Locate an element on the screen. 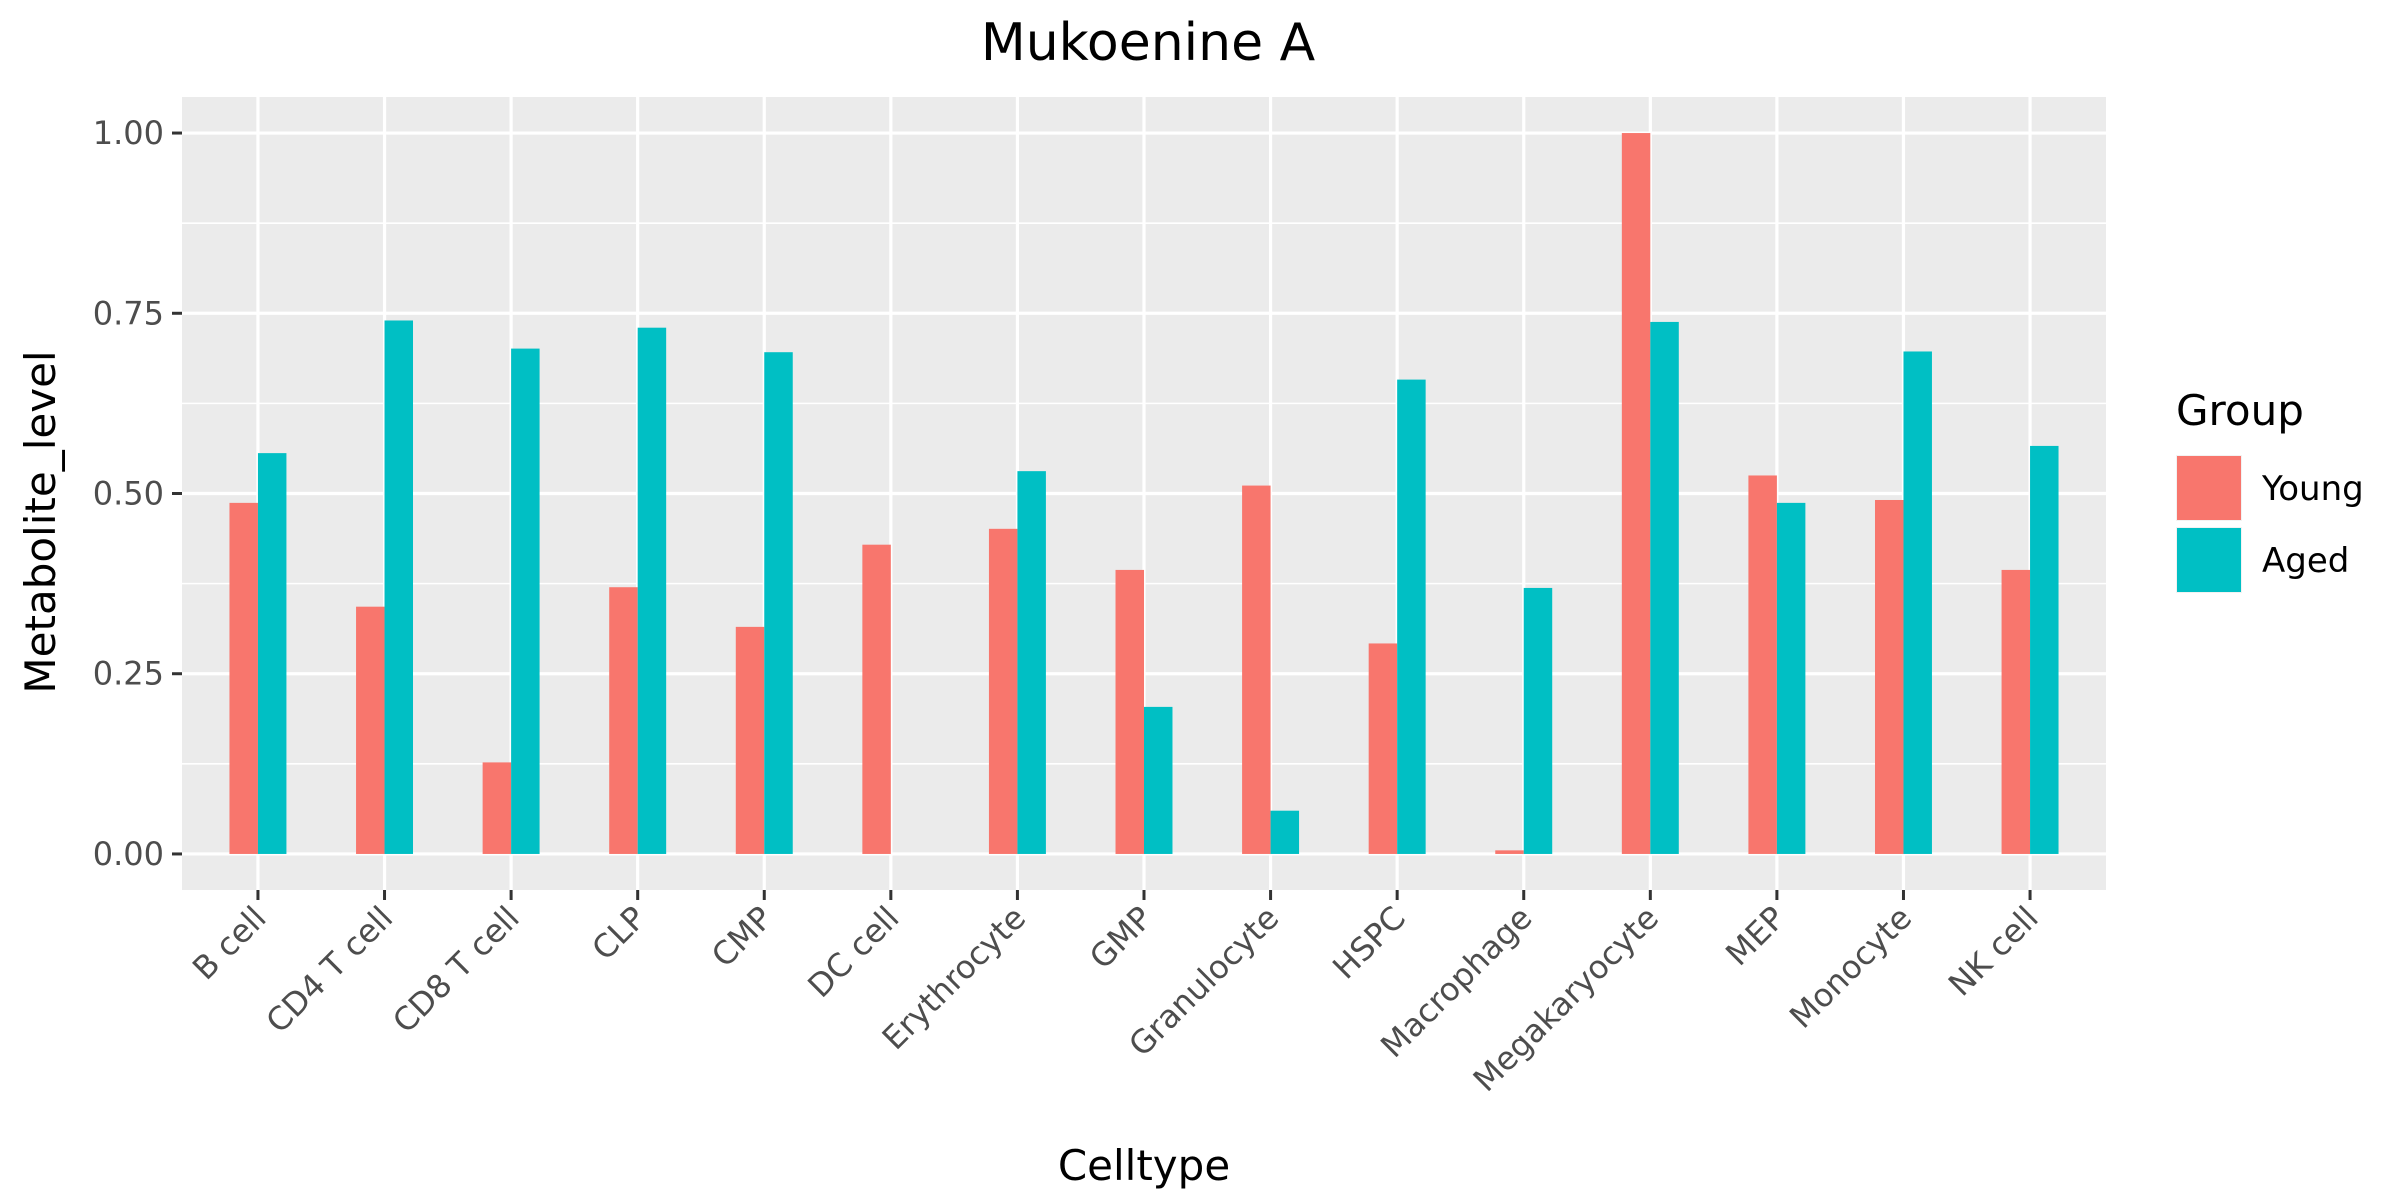 The height and width of the screenshot is (1200, 2400). x-axis-title: Celltype is located at coordinates (1144, 1165).